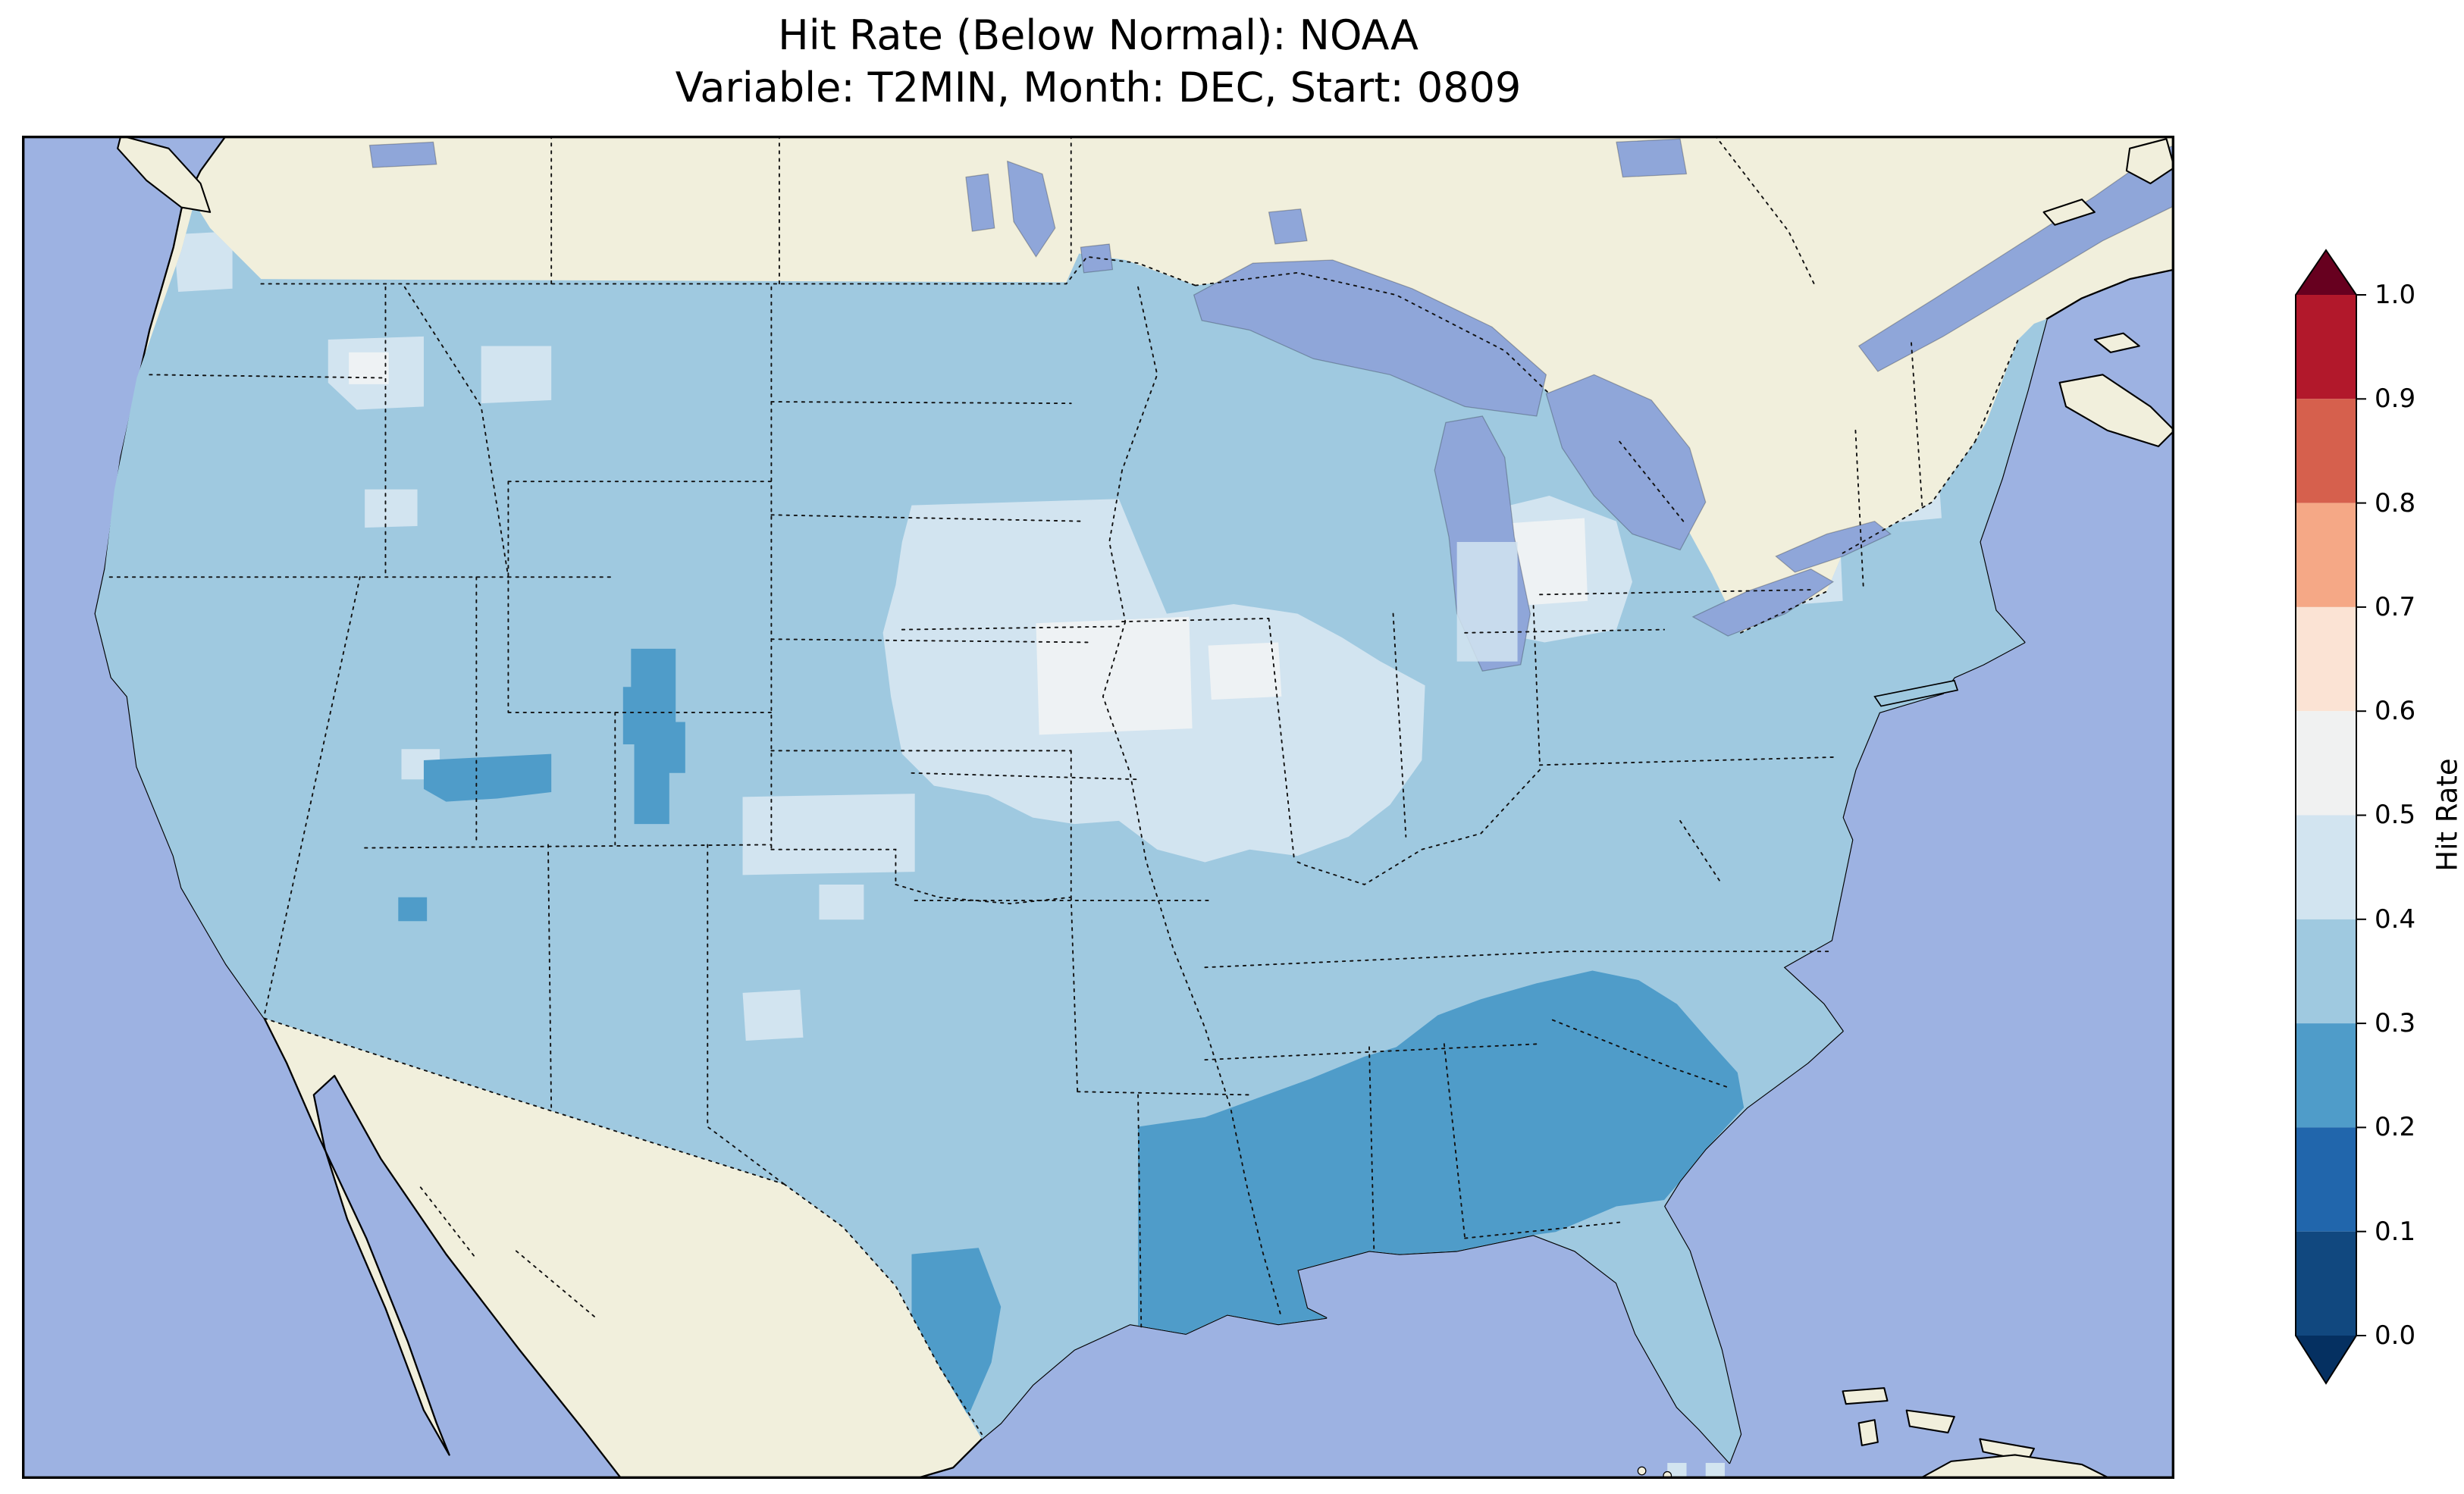 This screenshot has height=1494, width=2464. I want to click on colorbar-tick-label: 0.2, so click(2395, 1127).